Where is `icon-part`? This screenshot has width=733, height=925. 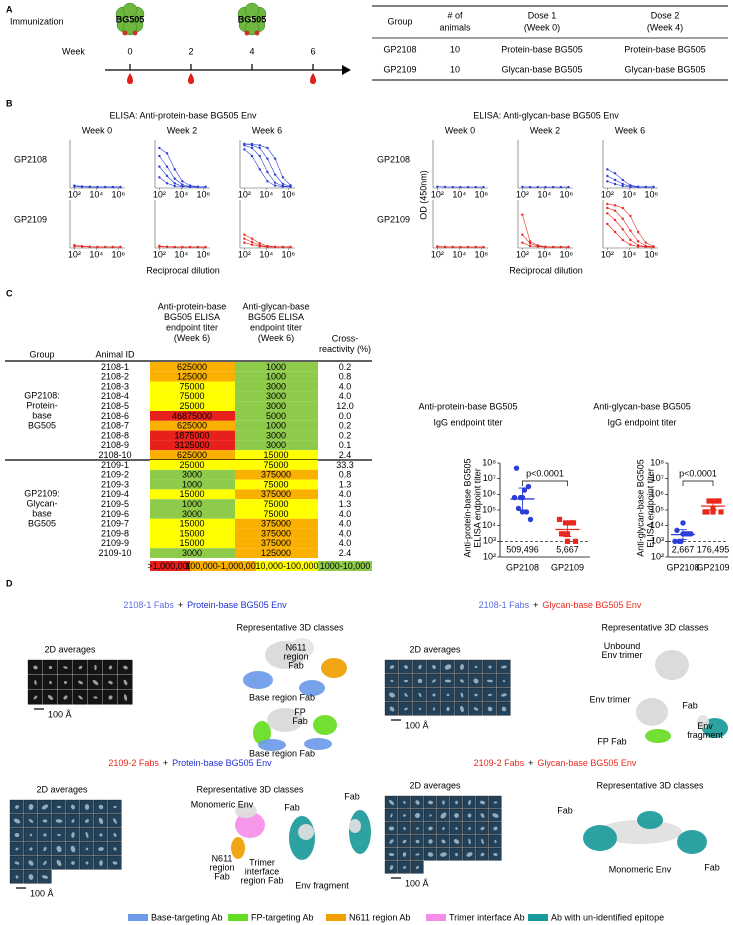
icon-part is located at coordinates (247, 33).